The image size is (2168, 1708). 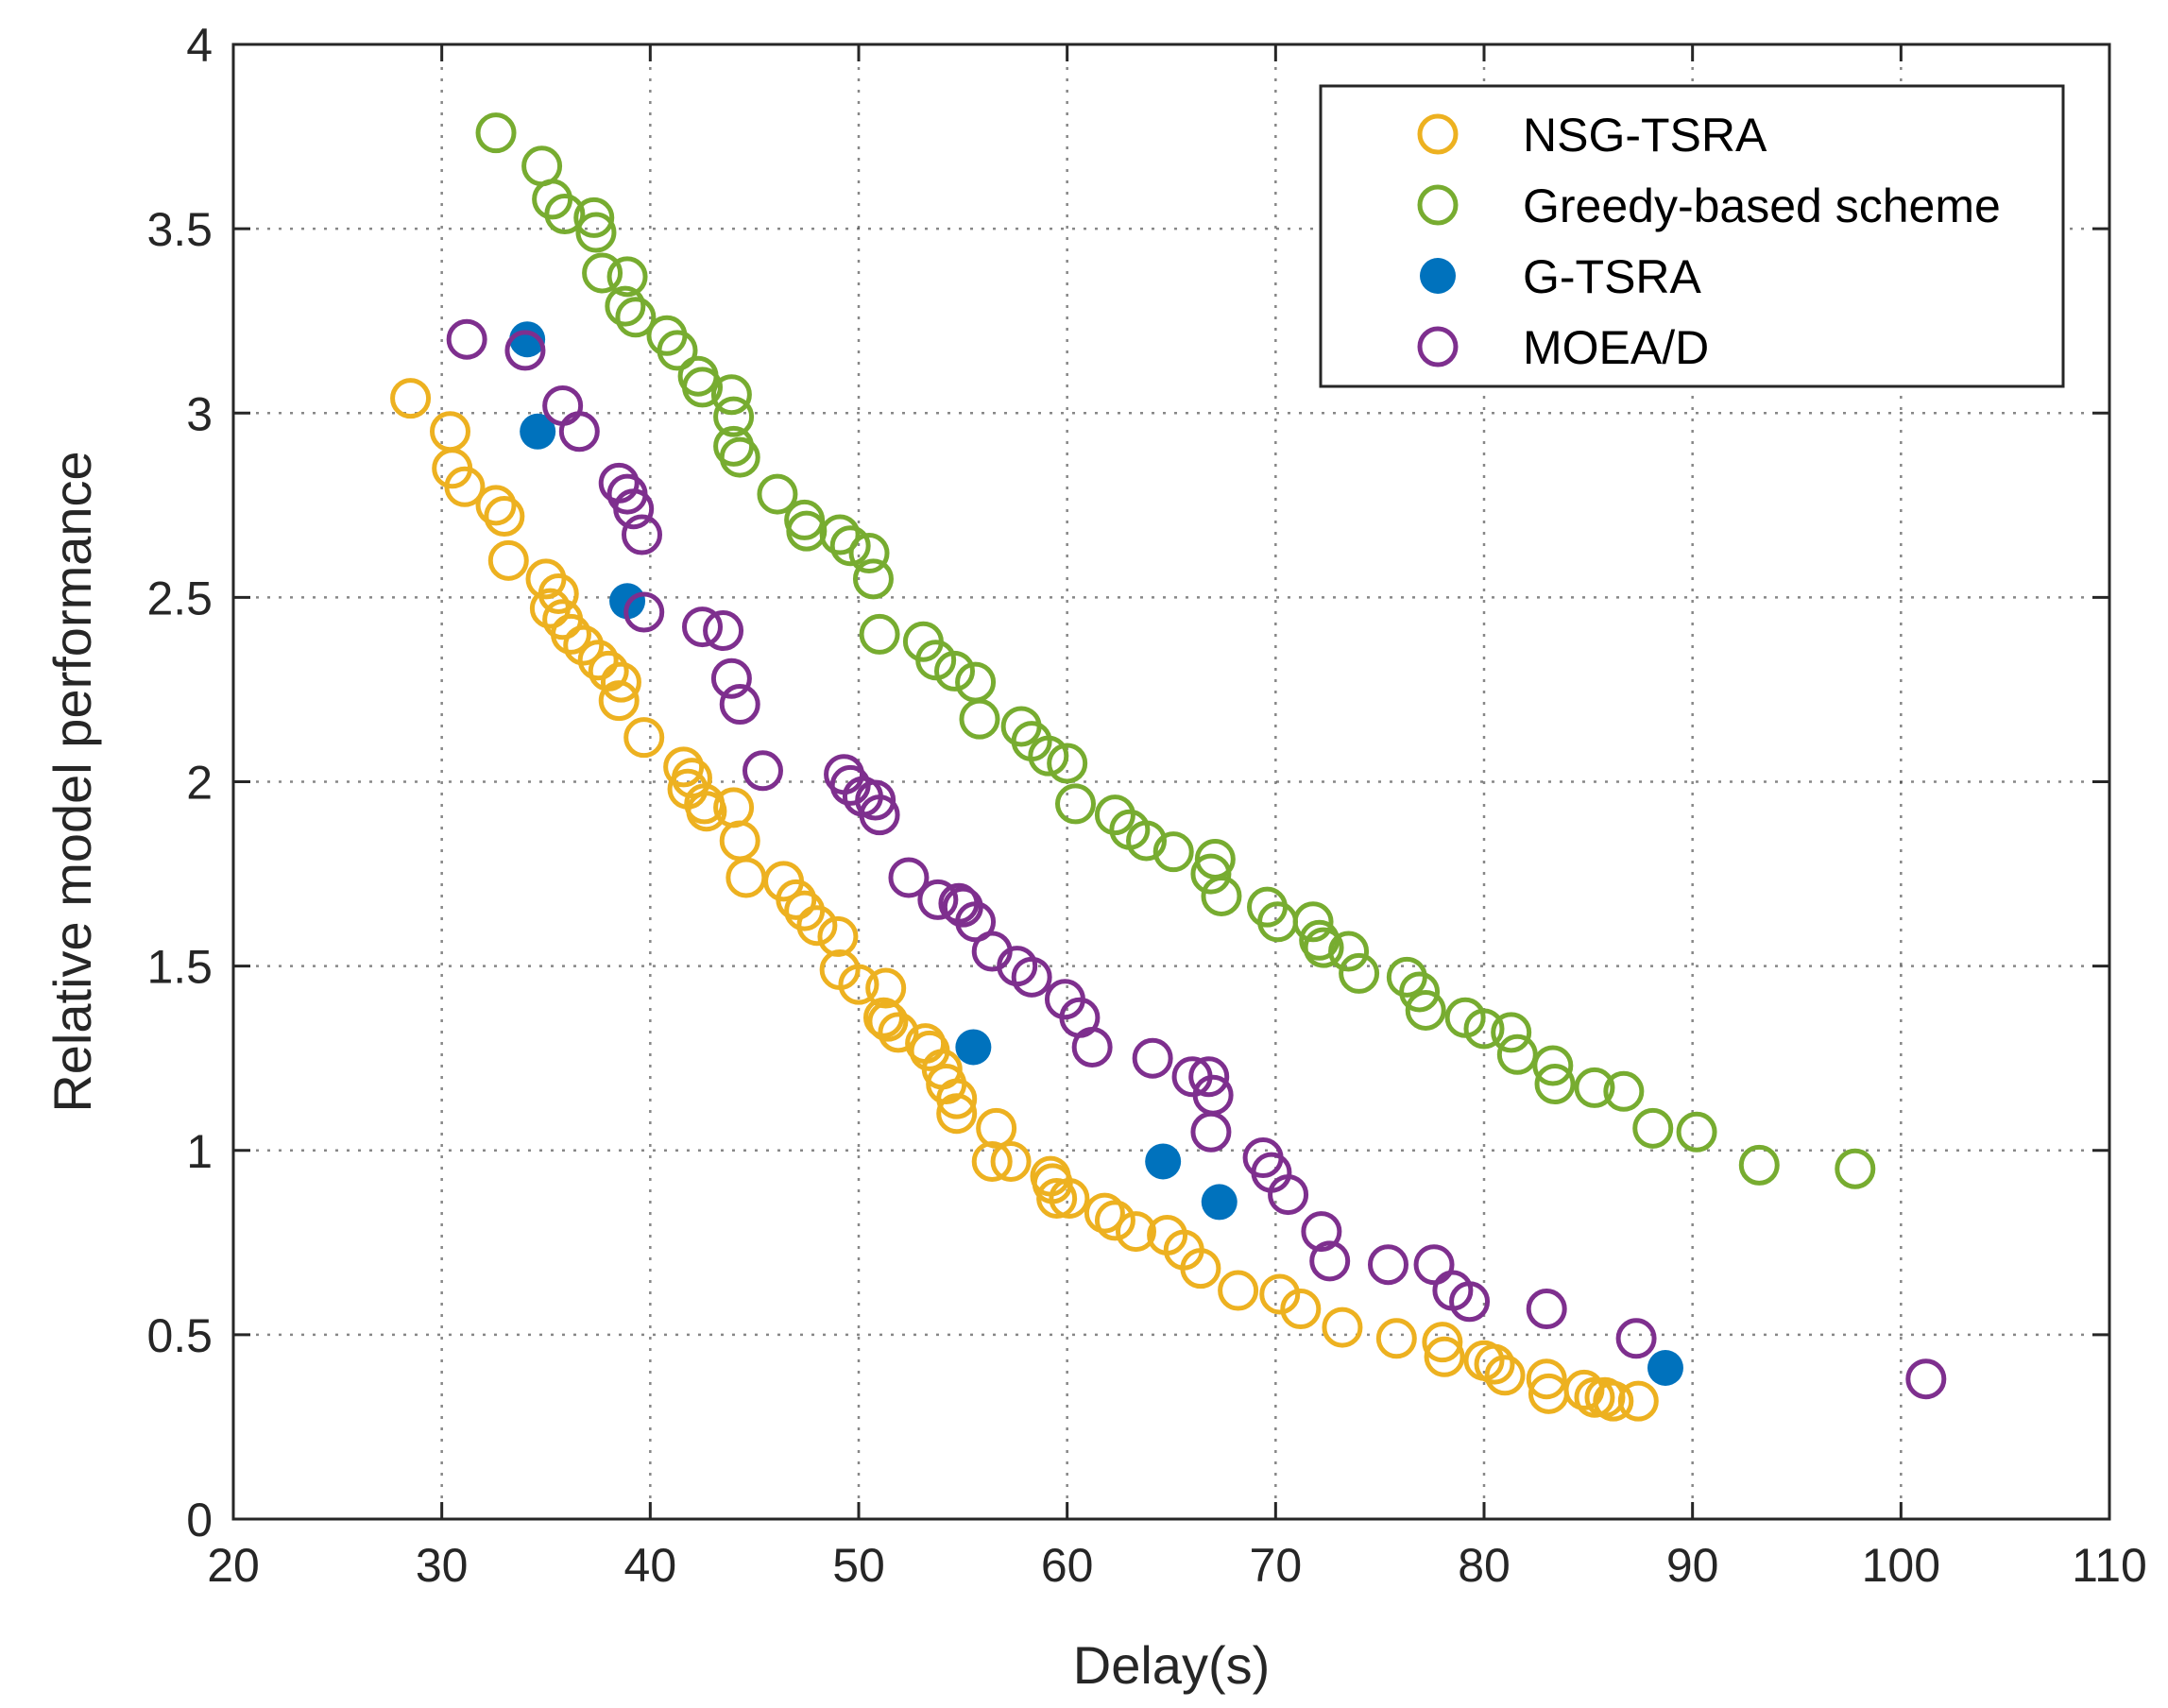 What do you see at coordinates (233, 1565) in the screenshot?
I see `x-tick-label: 20` at bounding box center [233, 1565].